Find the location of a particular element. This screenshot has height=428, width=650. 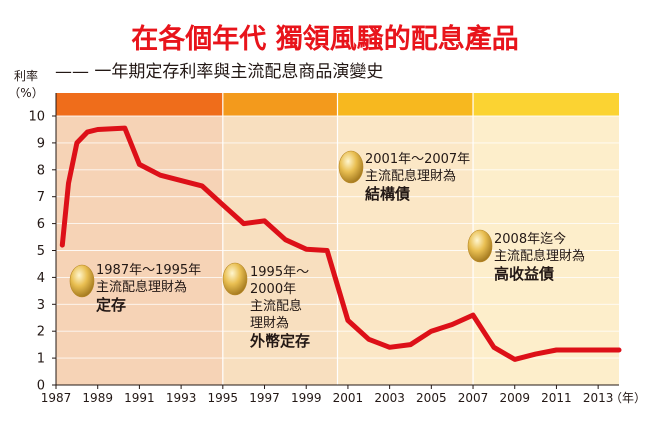

x-tick-label: 2003 is located at coordinates (389, 398).